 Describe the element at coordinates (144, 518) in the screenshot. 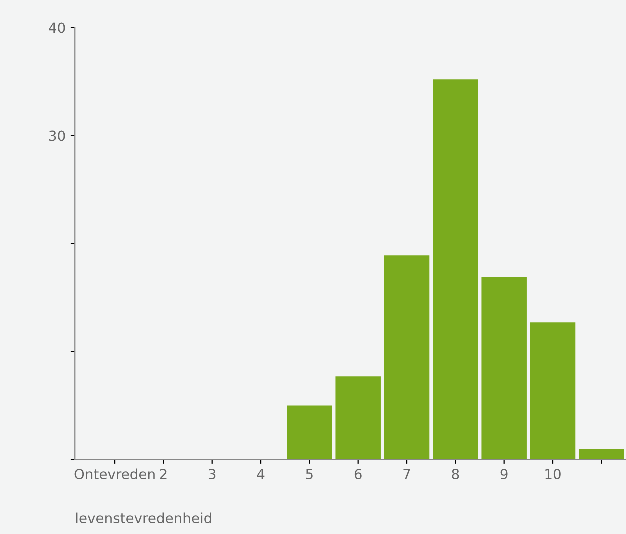

I see `x-axis-title: levenstevredenheid` at that location.